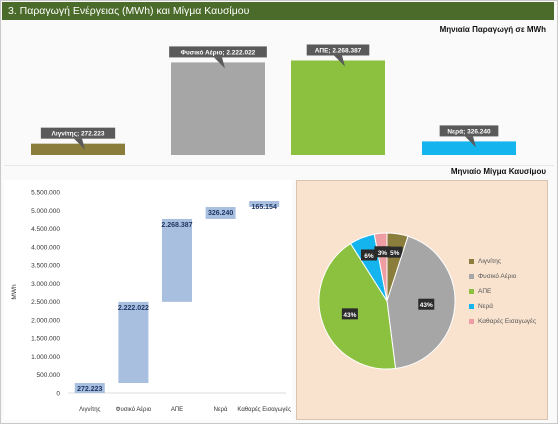  I want to click on waterfall-data-label-3: 326.240, so click(220, 213).